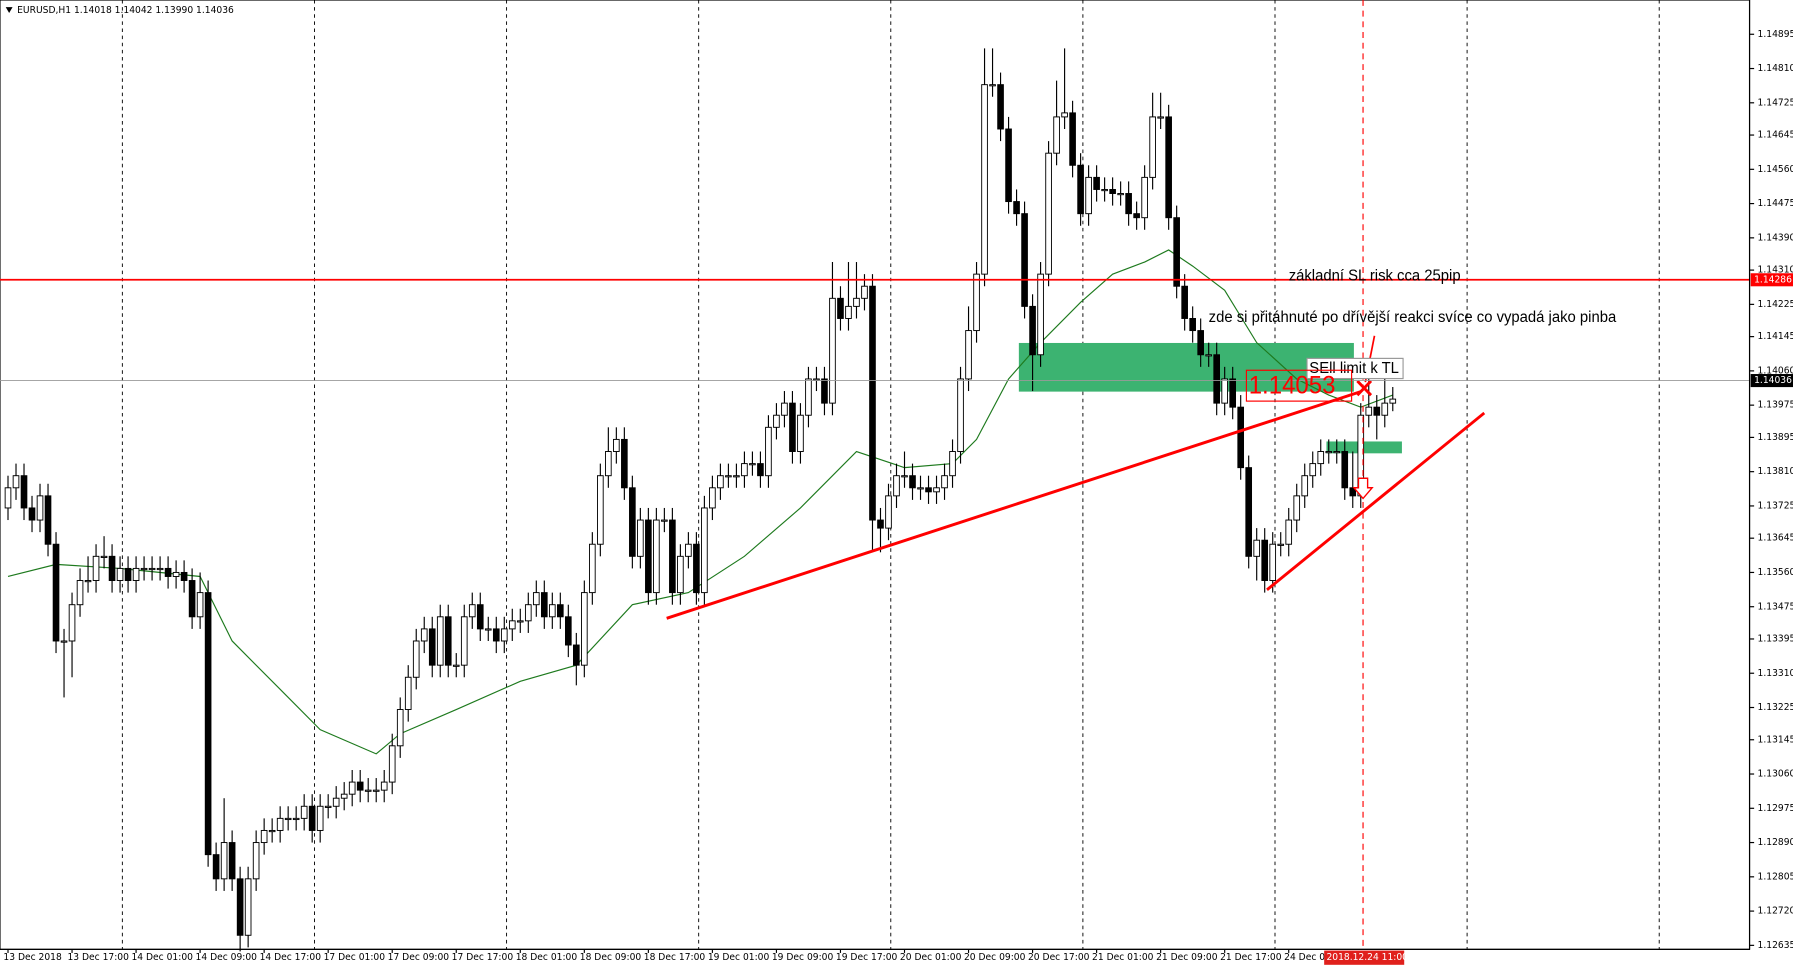 The height and width of the screenshot is (966, 1793). What do you see at coordinates (1775, 405) in the screenshot?
I see `y-tick-label: 1.13975` at bounding box center [1775, 405].